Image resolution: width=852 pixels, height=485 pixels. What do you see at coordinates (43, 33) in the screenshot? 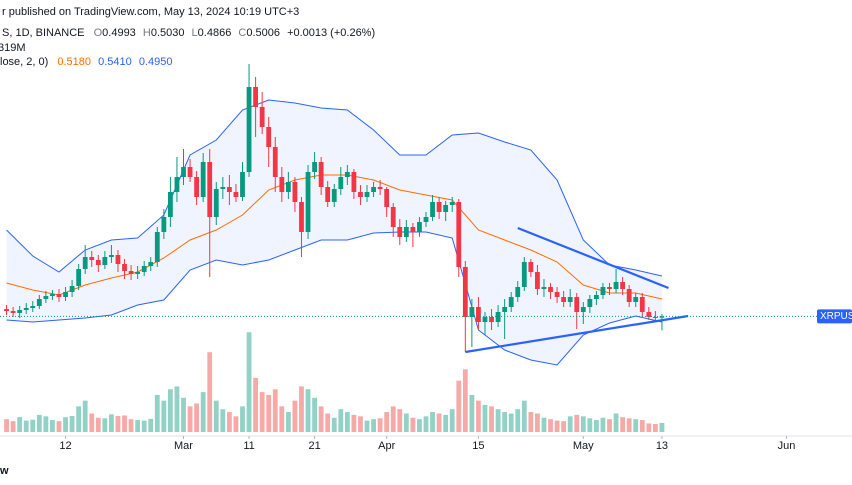
I see `symbol: S, 1D, BINANCE` at bounding box center [43, 33].